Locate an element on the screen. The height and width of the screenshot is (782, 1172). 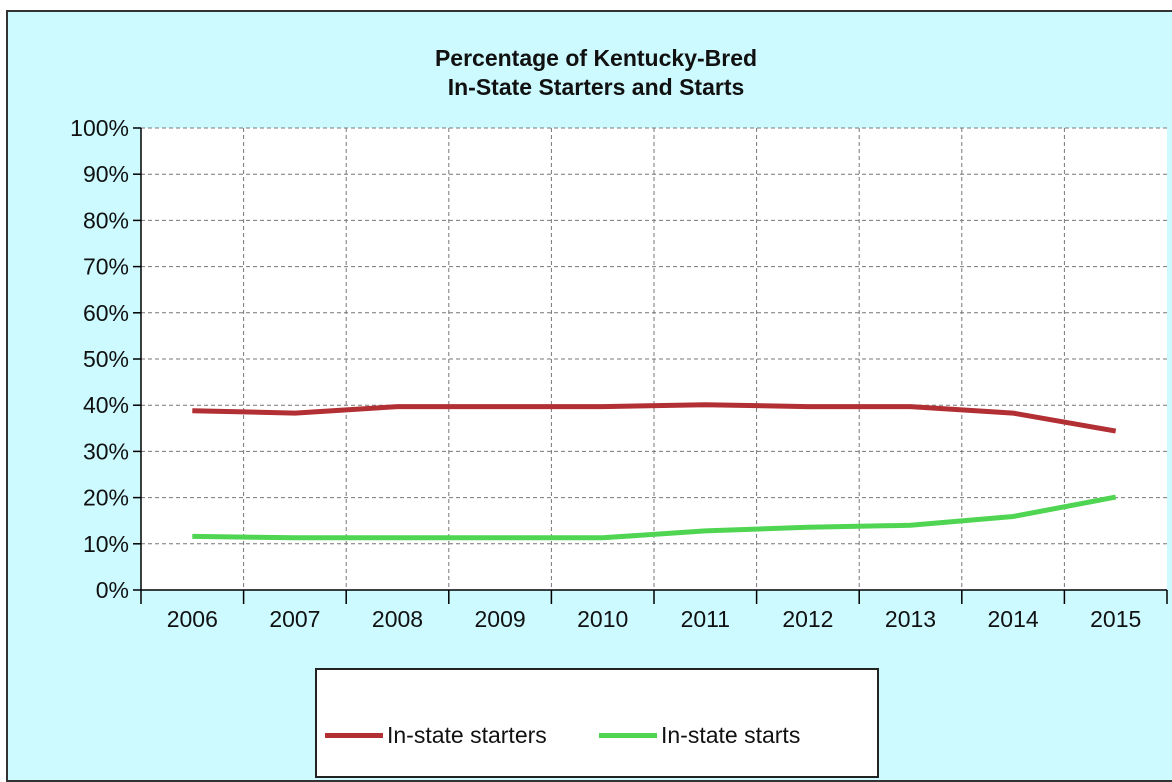
x-tick-label: 2013 is located at coordinates (910, 619).